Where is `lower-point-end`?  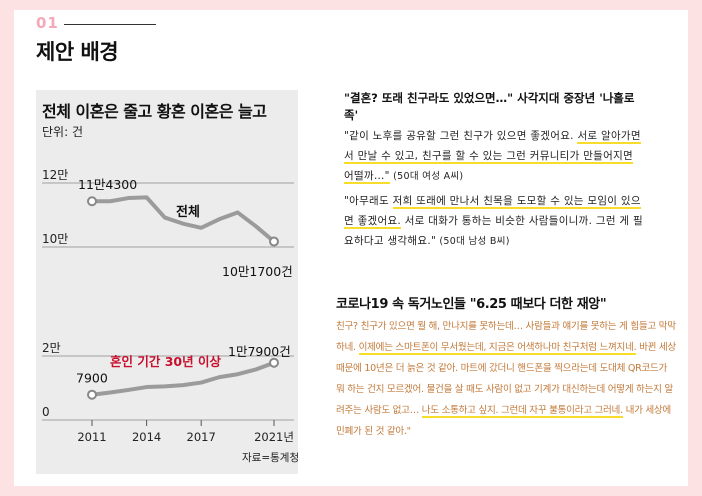
lower-point-end is located at coordinates (274, 362).